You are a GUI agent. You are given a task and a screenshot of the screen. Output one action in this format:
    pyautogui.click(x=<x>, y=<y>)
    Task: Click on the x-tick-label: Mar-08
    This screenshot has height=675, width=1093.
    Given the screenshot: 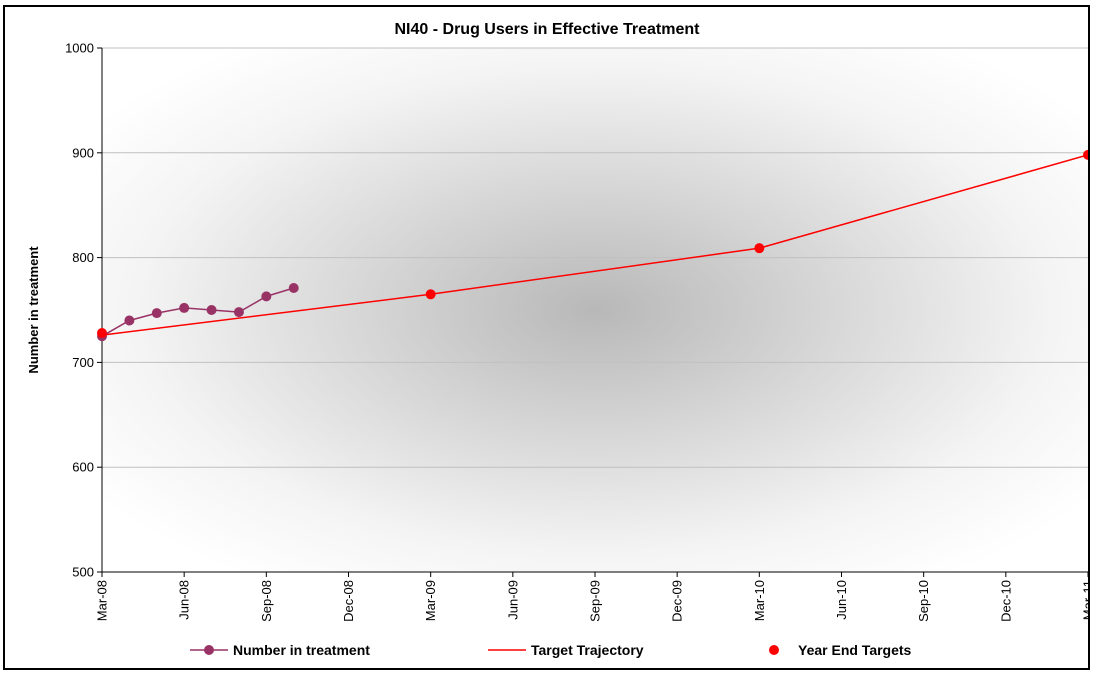 What is the action you would take?
    pyautogui.click(x=102, y=600)
    